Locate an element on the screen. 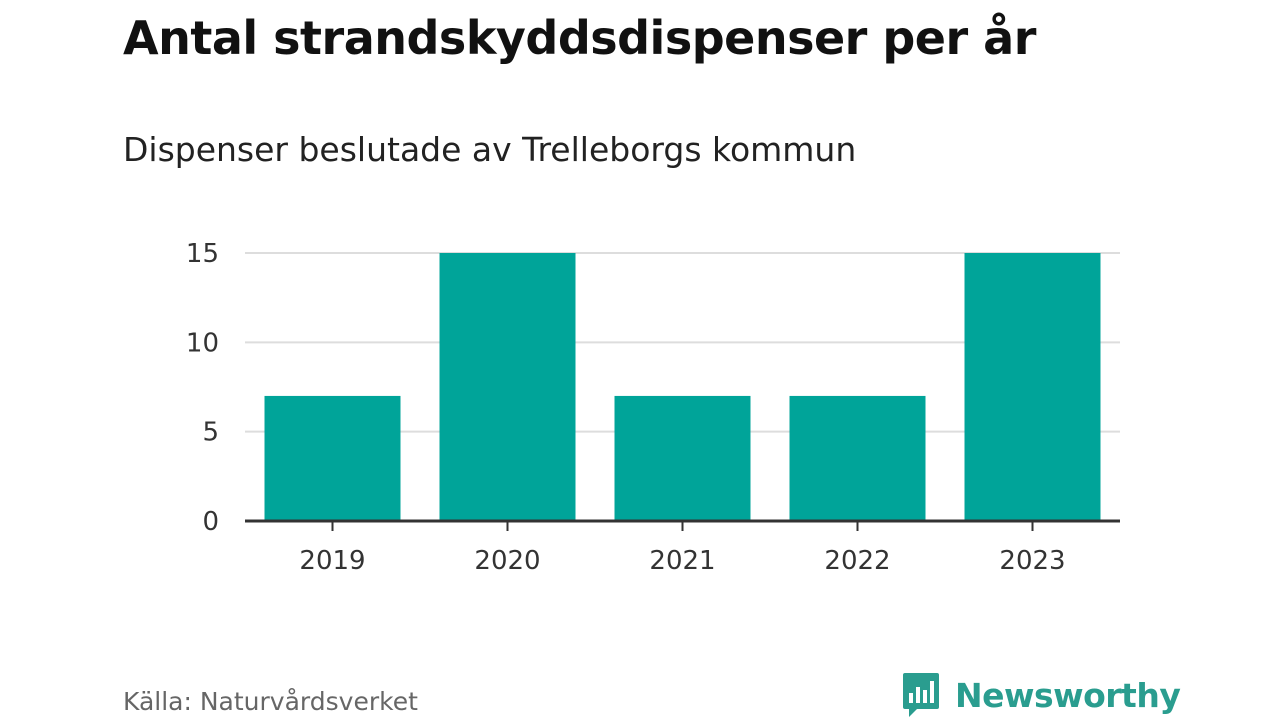 Image resolution: width=1280 pixels, height=720 pixels. x-tick-label-2021: 2021 is located at coordinates (682, 561).